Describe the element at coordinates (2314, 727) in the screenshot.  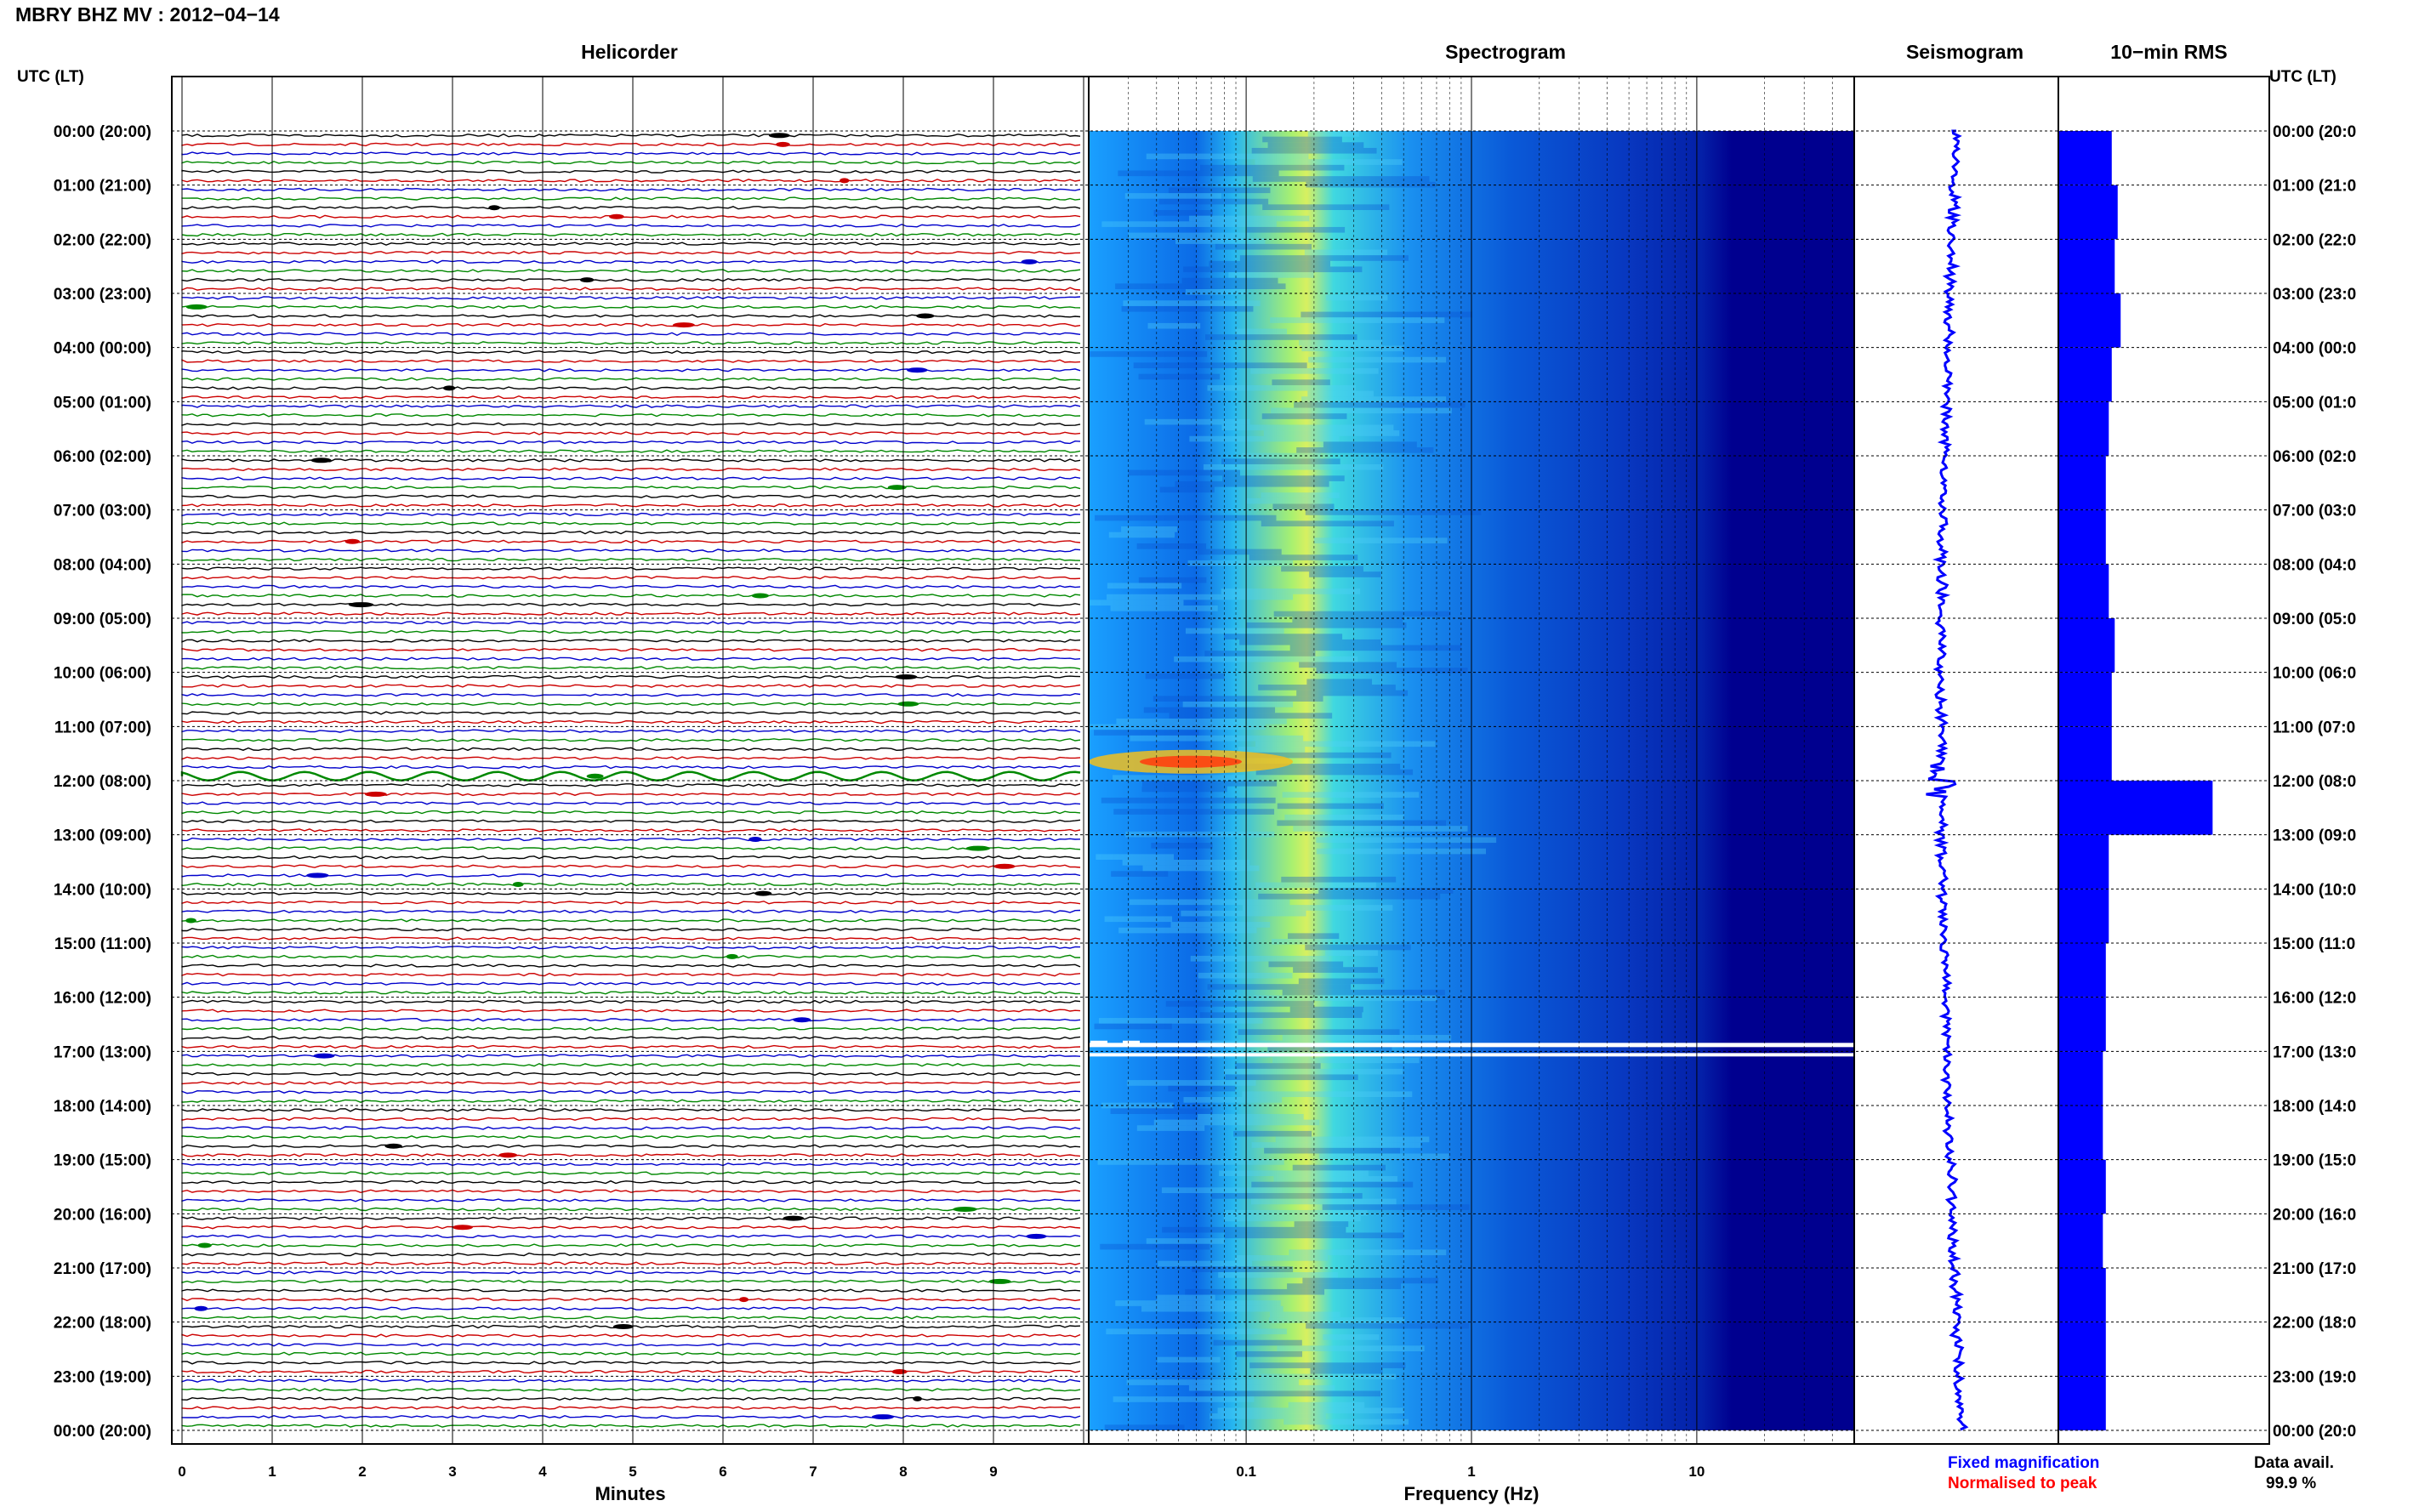
I see `time-label-right: 11:00 (07:0` at that location.